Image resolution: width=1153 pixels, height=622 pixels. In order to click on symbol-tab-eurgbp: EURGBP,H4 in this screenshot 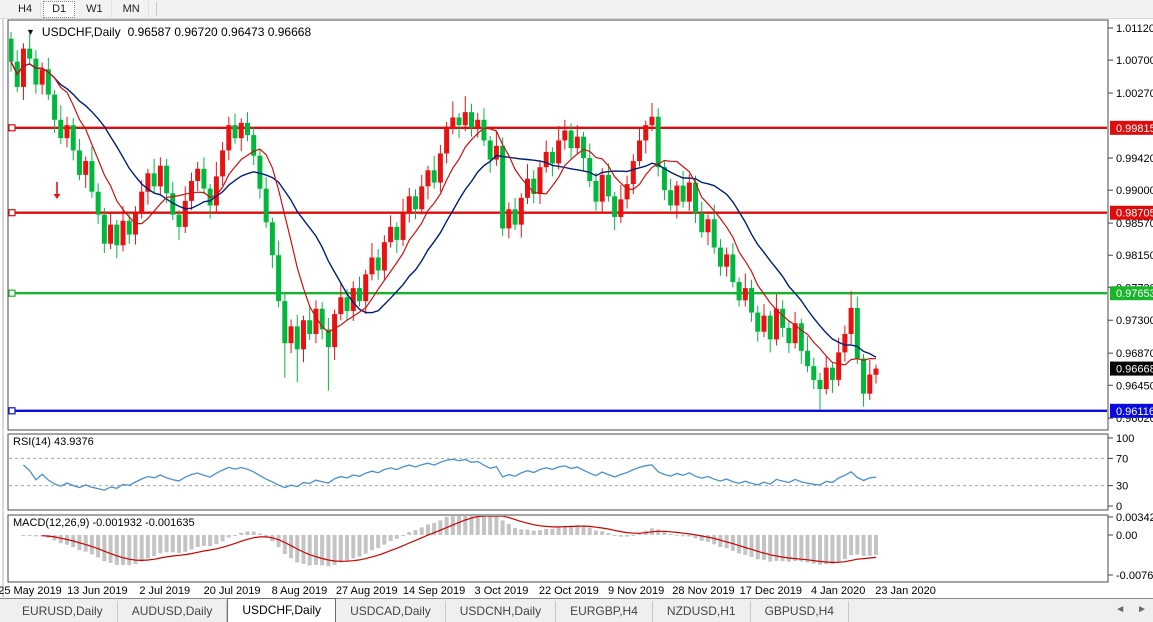, I will do `click(604, 611)`.